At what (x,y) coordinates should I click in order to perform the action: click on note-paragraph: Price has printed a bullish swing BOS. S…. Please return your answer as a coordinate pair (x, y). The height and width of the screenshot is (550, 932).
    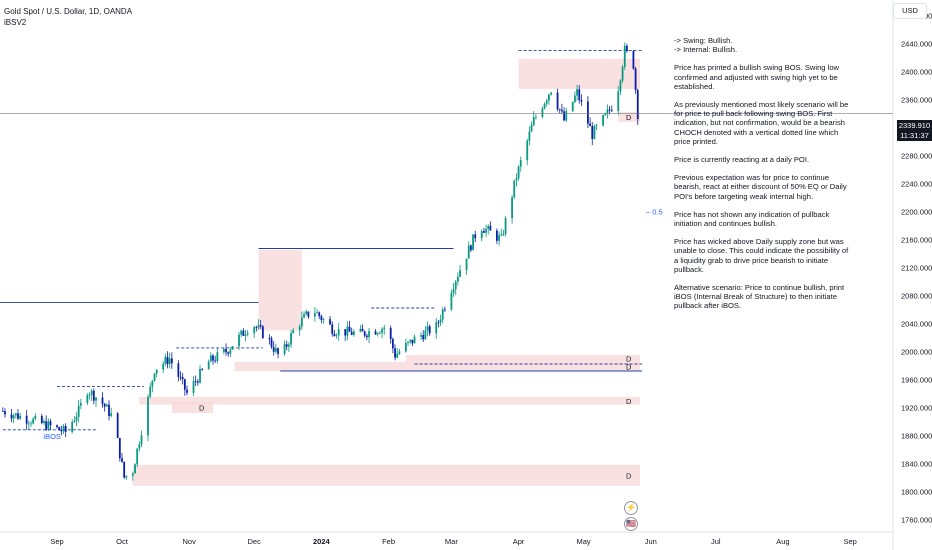
    Looking at the image, I should click on (757, 77).